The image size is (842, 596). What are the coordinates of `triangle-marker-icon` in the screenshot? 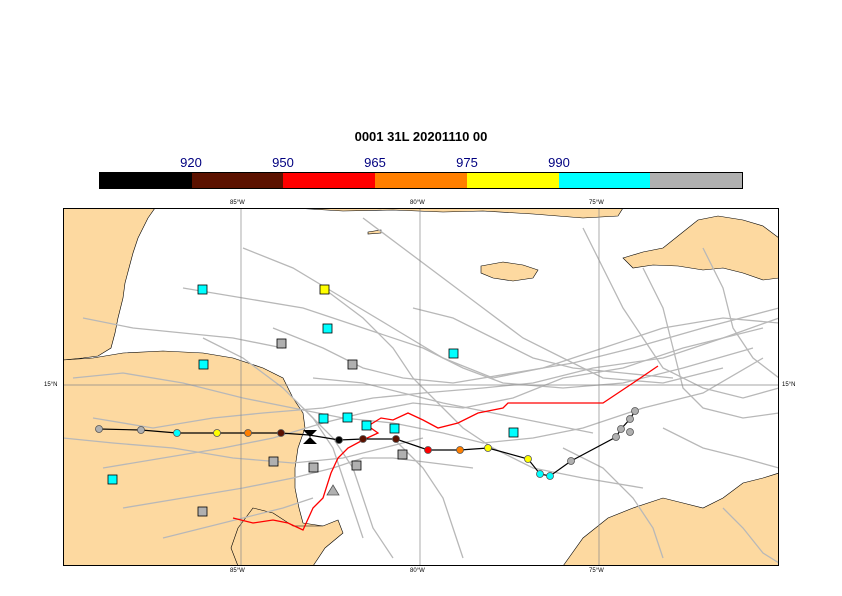 It's located at (333, 490).